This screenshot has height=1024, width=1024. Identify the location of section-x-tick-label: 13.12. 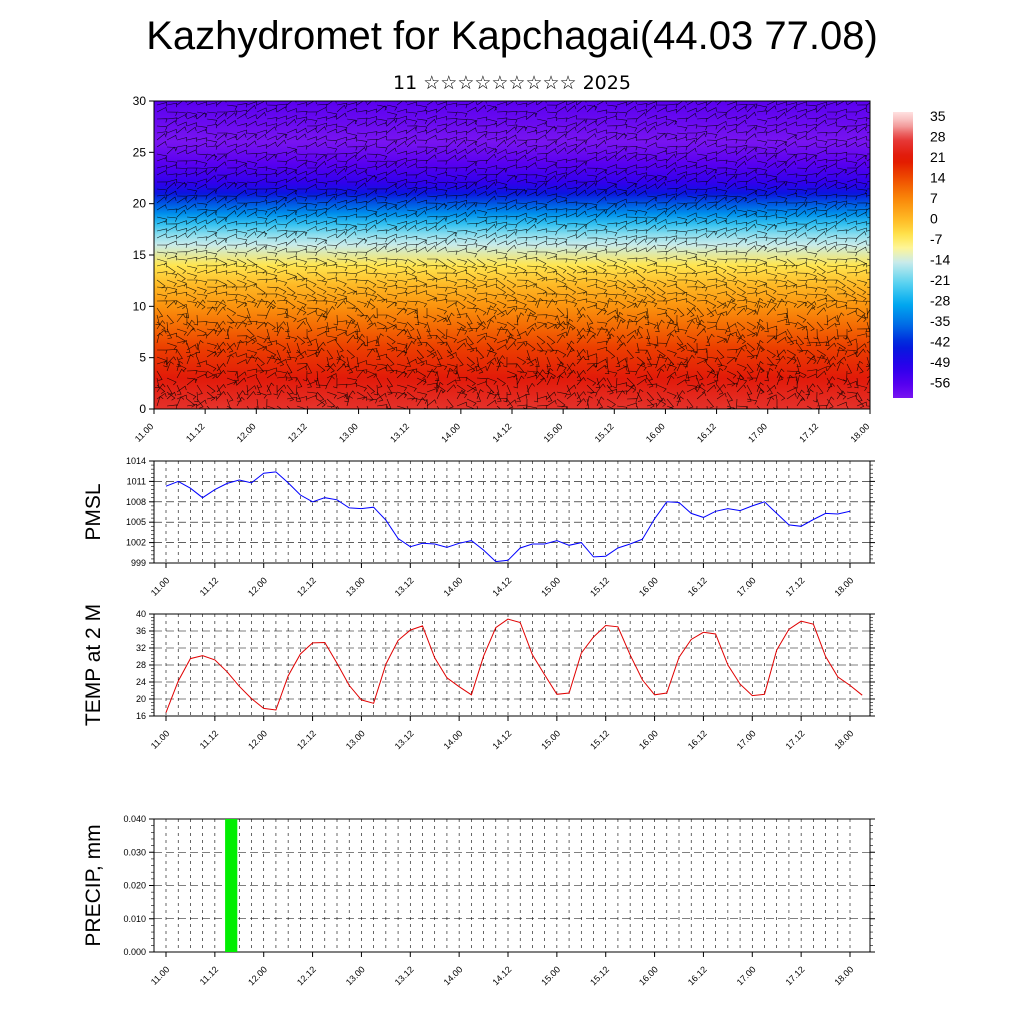
(399, 432).